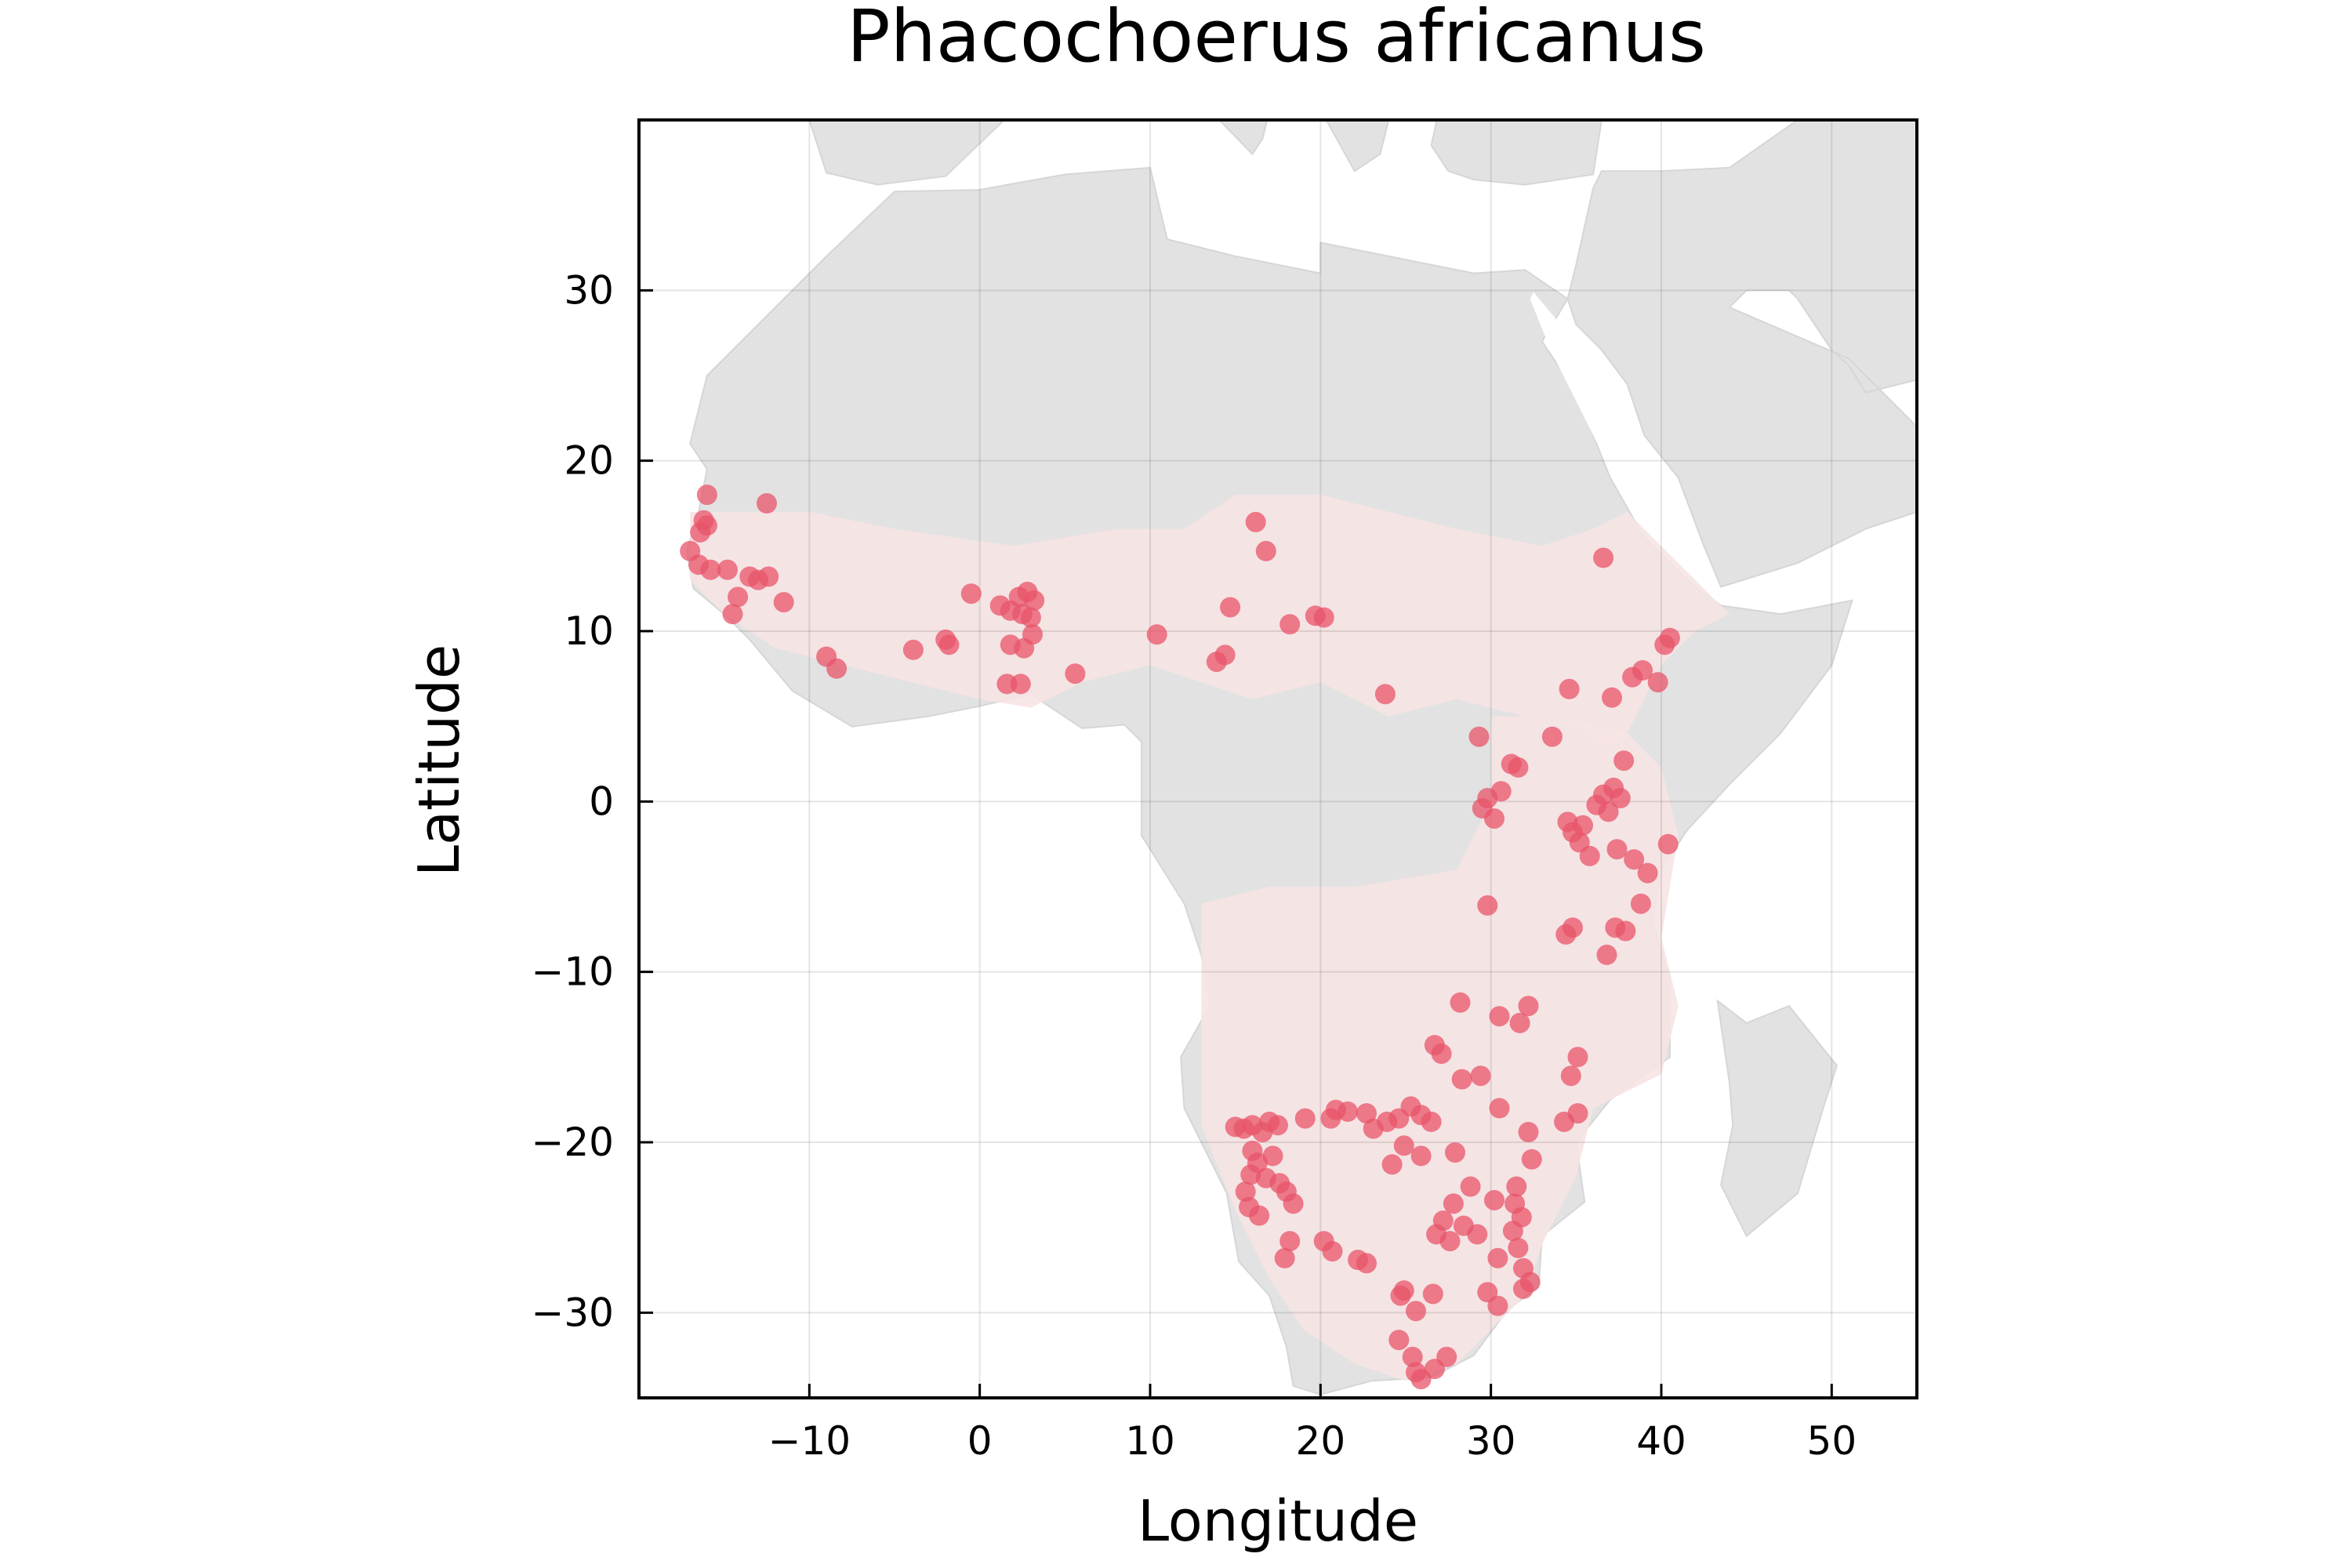 The width and height of the screenshot is (2352, 1568). I want to click on land-shape, so click(1742, 354).